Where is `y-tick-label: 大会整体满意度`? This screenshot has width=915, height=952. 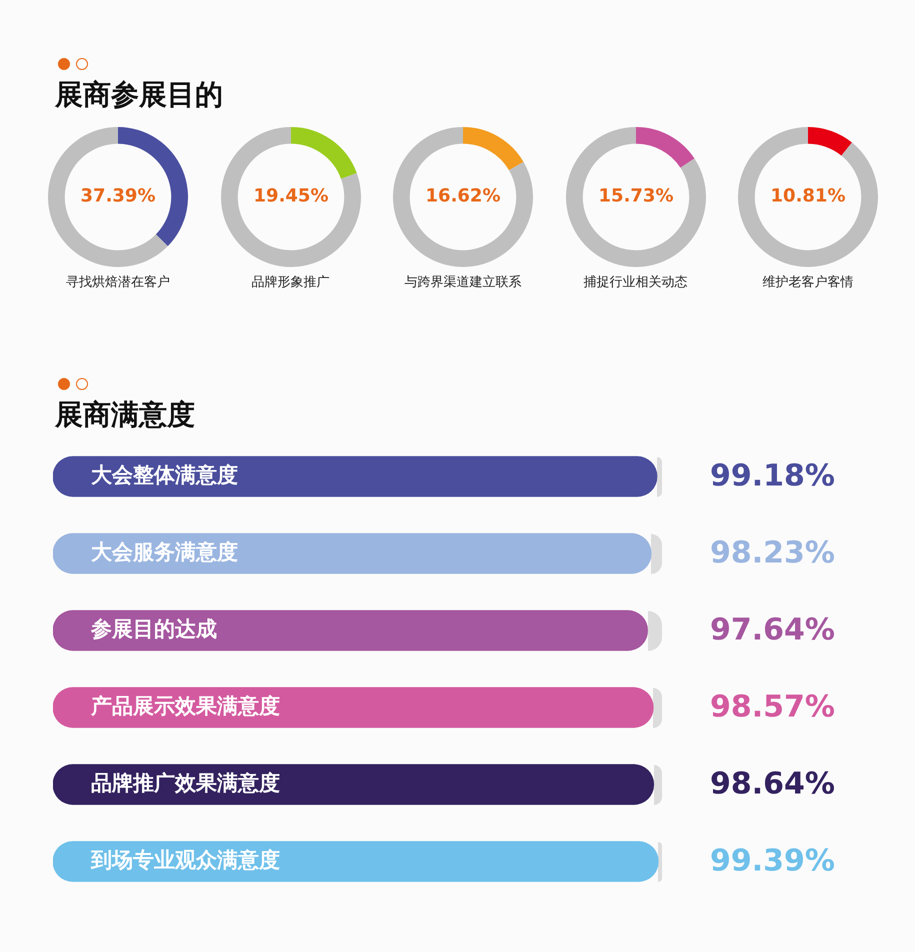
y-tick-label: 大会整体满意度 is located at coordinates (164, 474).